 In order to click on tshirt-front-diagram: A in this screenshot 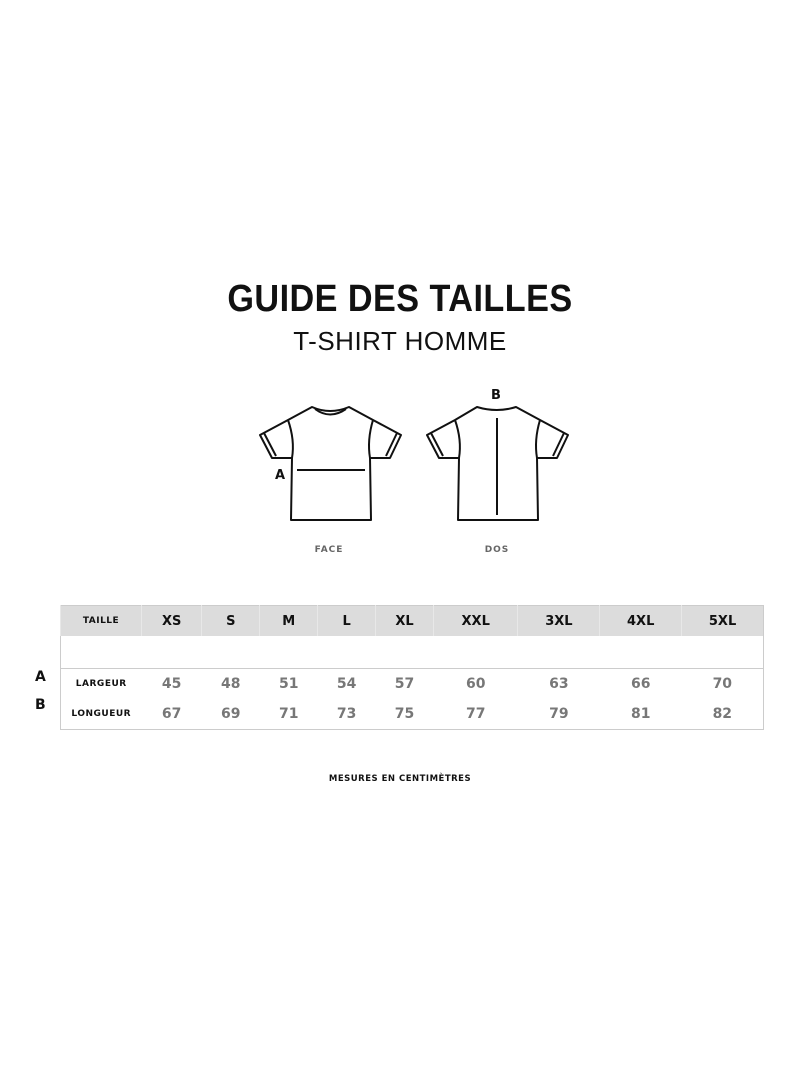, I will do `click(330, 463)`.